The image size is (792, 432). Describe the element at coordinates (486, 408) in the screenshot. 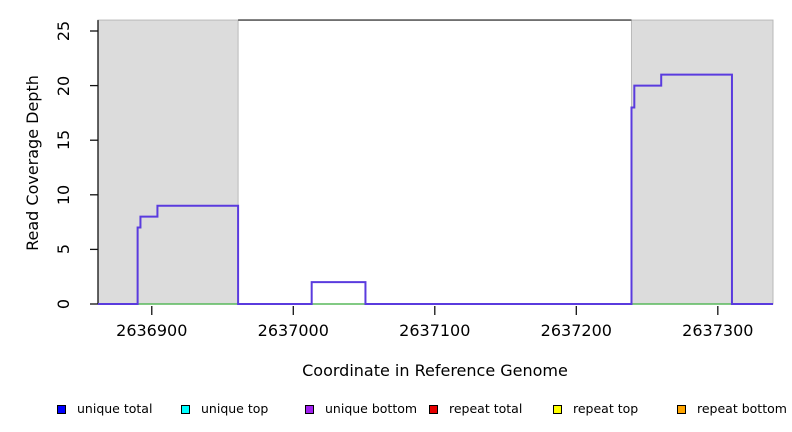

I see `legend-label: repeat total` at that location.